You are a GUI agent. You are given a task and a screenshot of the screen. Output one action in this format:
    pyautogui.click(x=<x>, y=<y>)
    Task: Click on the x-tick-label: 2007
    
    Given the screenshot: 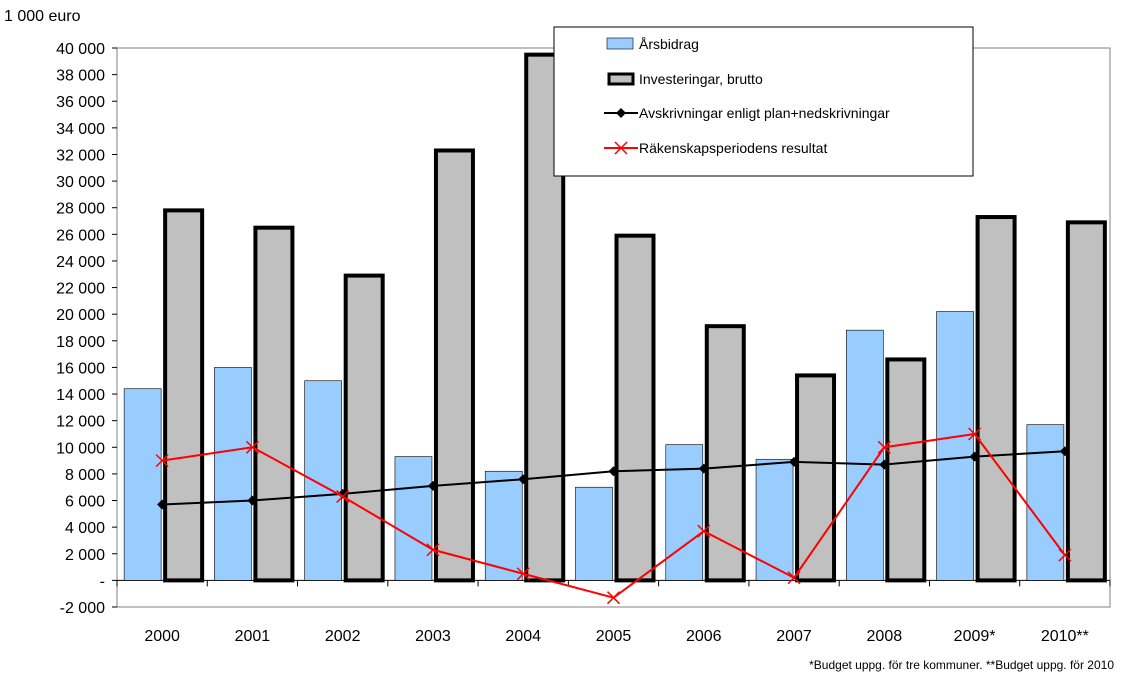 What is the action you would take?
    pyautogui.click(x=794, y=636)
    